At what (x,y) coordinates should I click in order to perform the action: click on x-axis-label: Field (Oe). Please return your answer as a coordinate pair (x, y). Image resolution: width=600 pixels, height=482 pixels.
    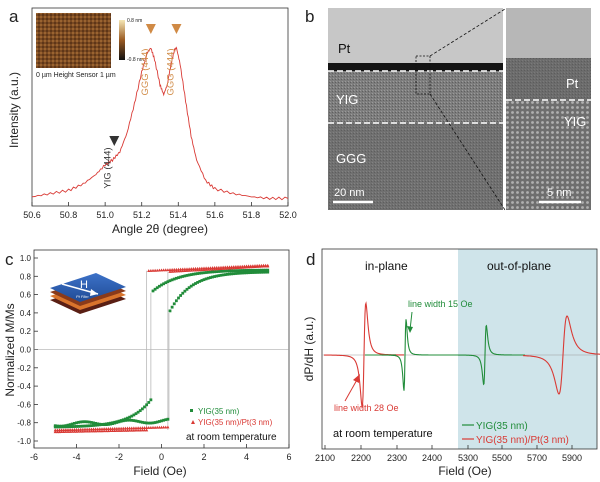
    Looking at the image, I should click on (464, 471).